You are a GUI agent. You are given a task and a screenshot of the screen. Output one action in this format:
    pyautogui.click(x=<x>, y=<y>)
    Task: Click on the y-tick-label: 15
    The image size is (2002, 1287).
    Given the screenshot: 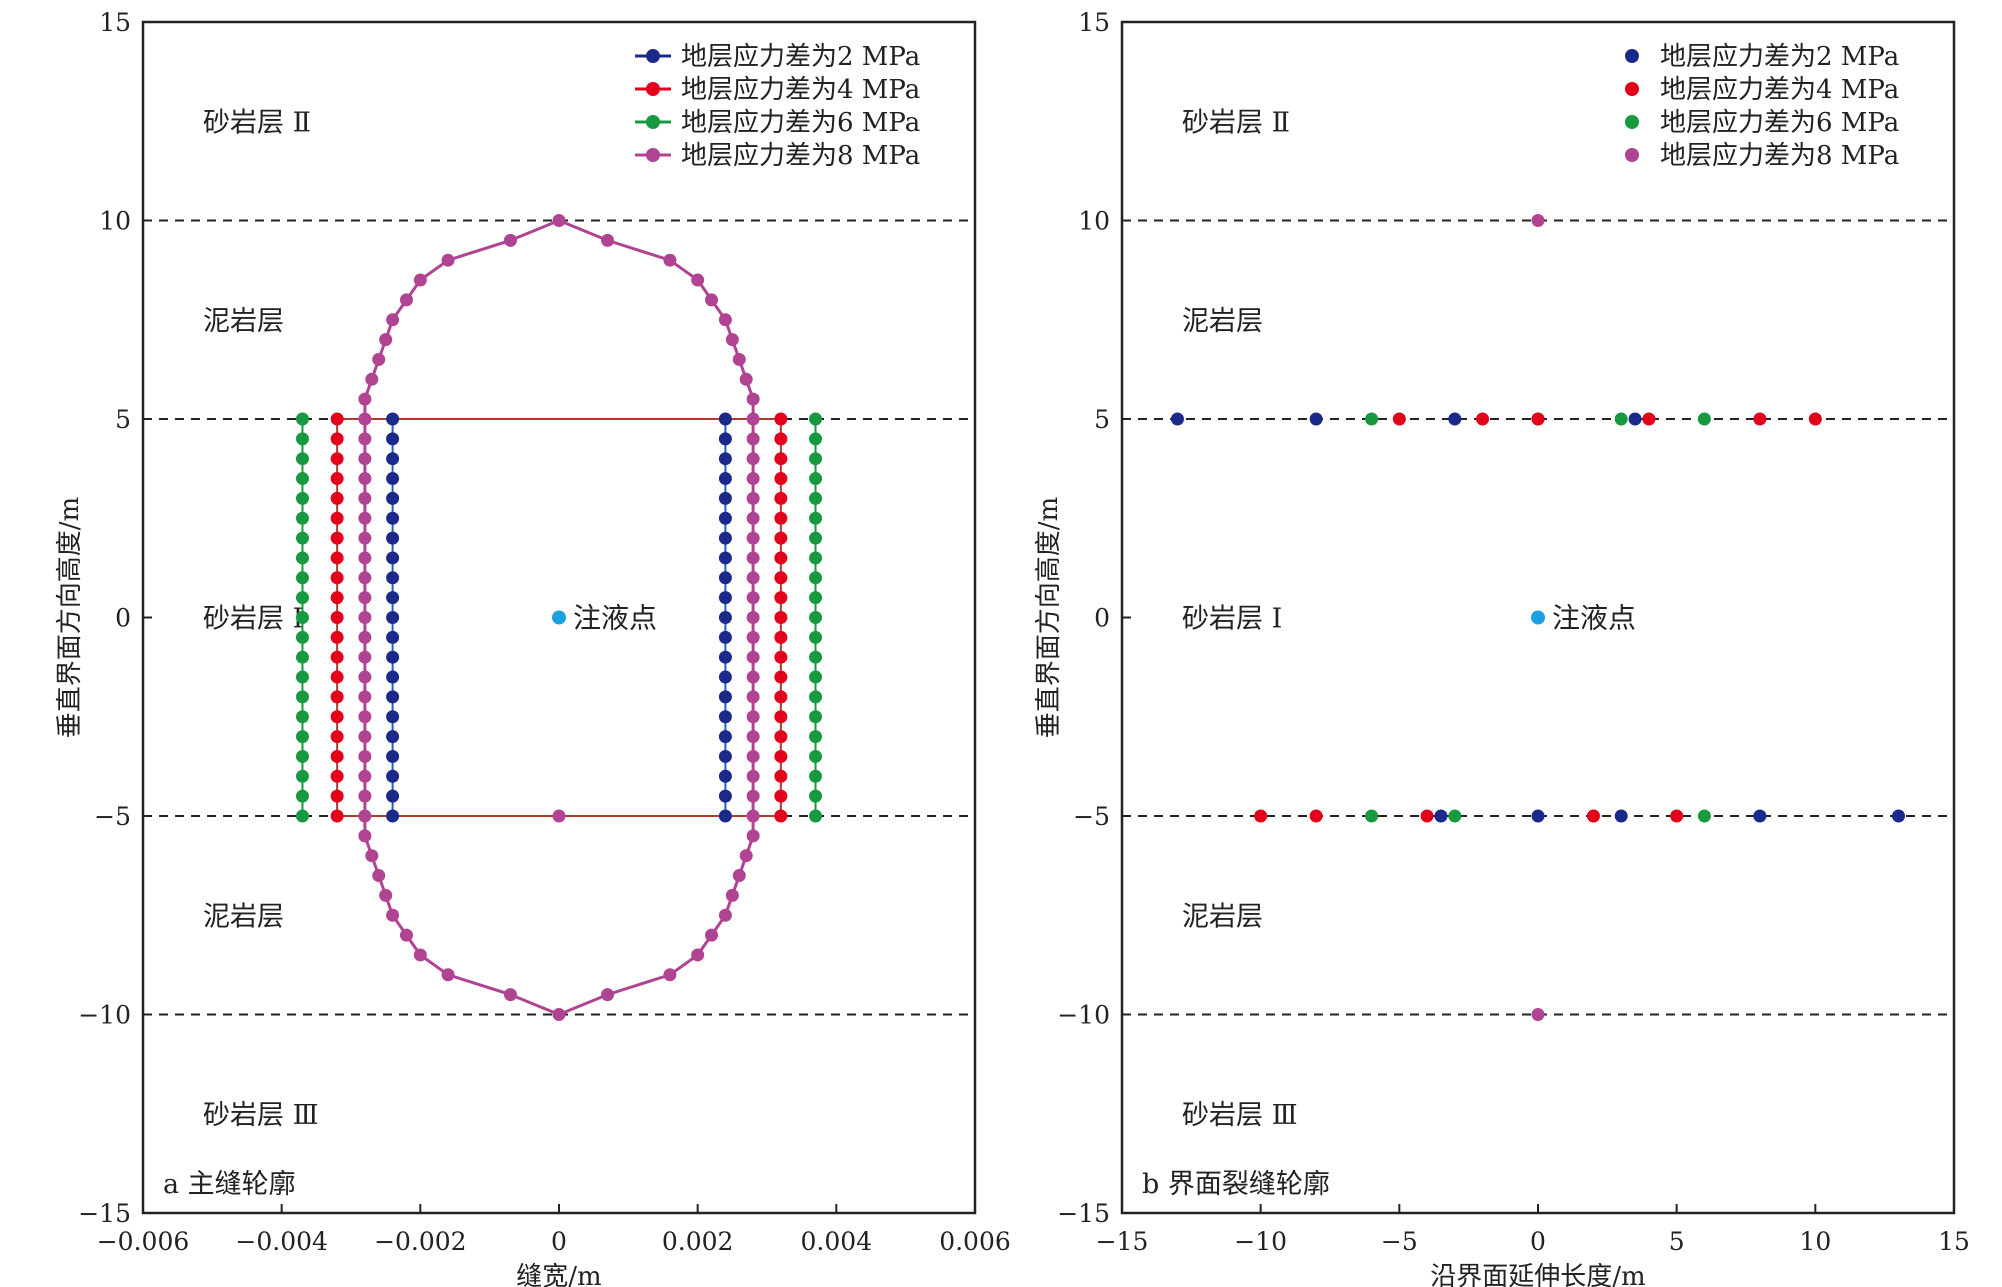 What is the action you would take?
    pyautogui.click(x=115, y=22)
    